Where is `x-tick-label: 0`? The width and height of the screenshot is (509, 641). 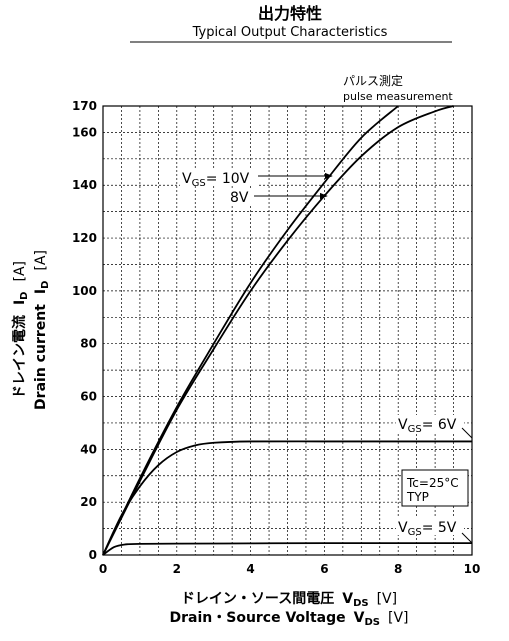
x-tick-label: 0 is located at coordinates (103, 569).